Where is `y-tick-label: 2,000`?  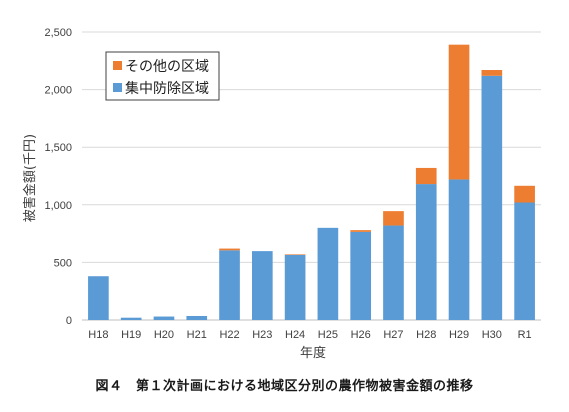
y-tick-label: 2,000 is located at coordinates (58, 91).